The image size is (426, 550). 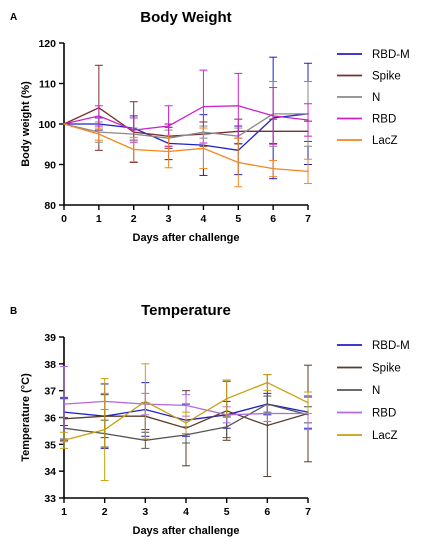 I want to click on y-tick-label: 90, so click(x=50, y=166).